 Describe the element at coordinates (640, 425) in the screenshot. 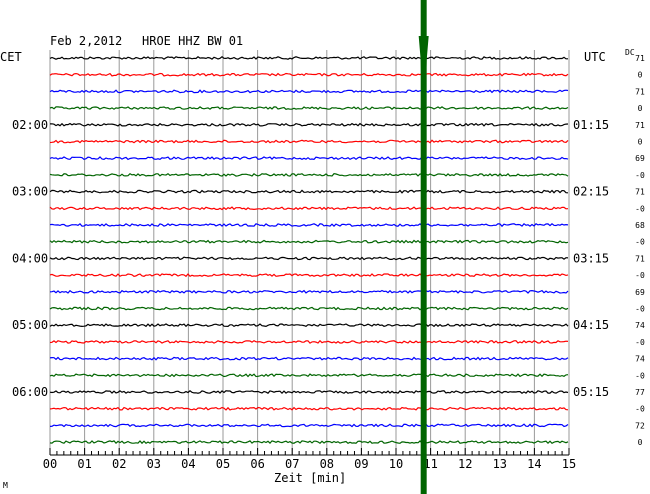

I see `dc-value: 72` at that location.